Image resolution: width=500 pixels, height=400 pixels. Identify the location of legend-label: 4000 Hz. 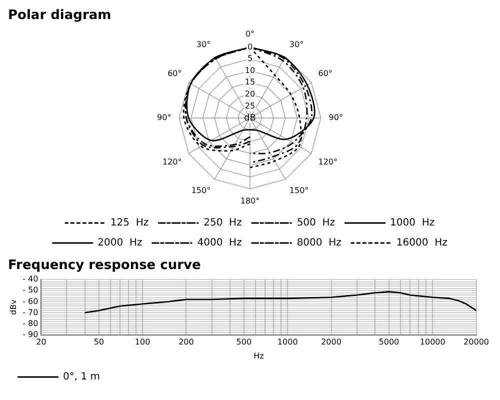
(219, 243).